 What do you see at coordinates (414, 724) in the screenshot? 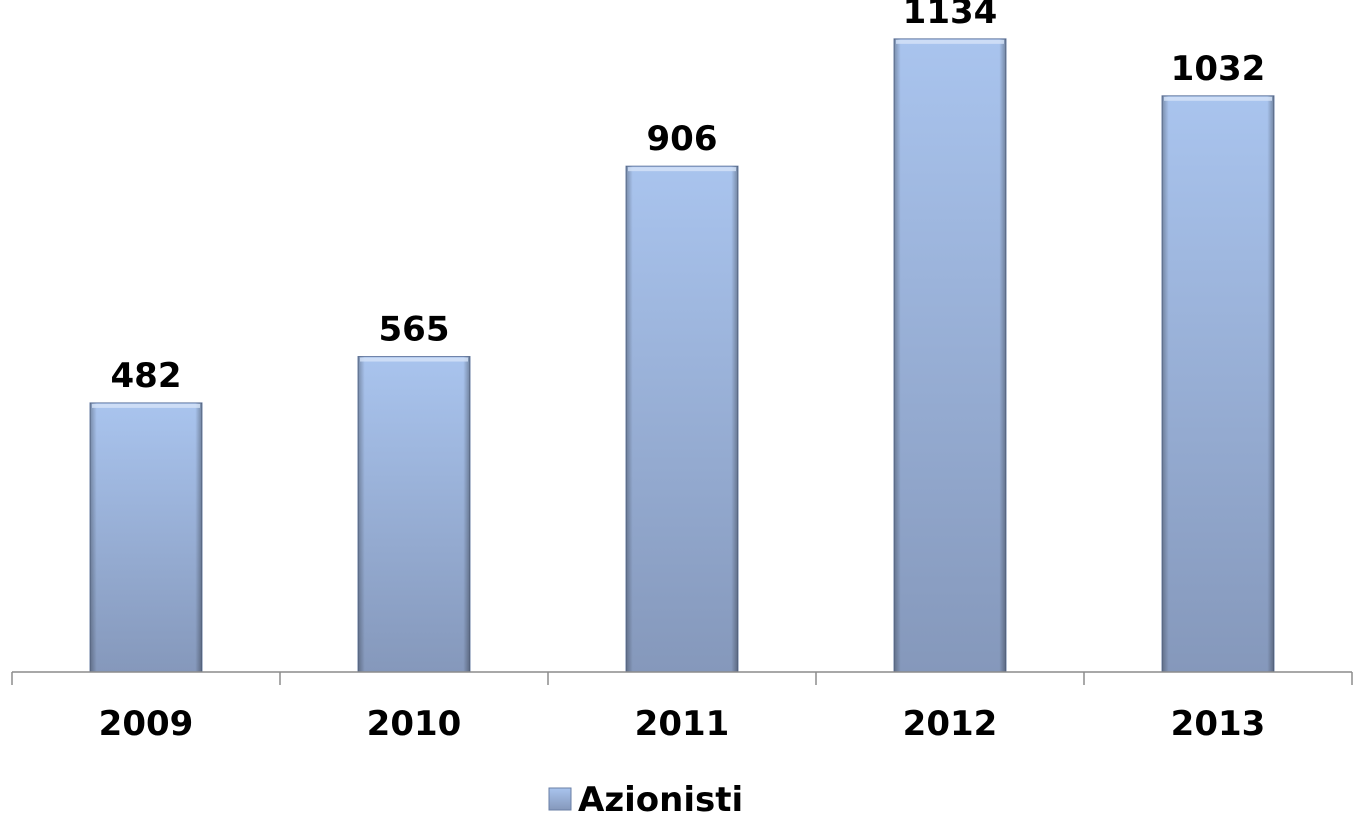
I see `x-tick-label-2010: 2010` at bounding box center [414, 724].